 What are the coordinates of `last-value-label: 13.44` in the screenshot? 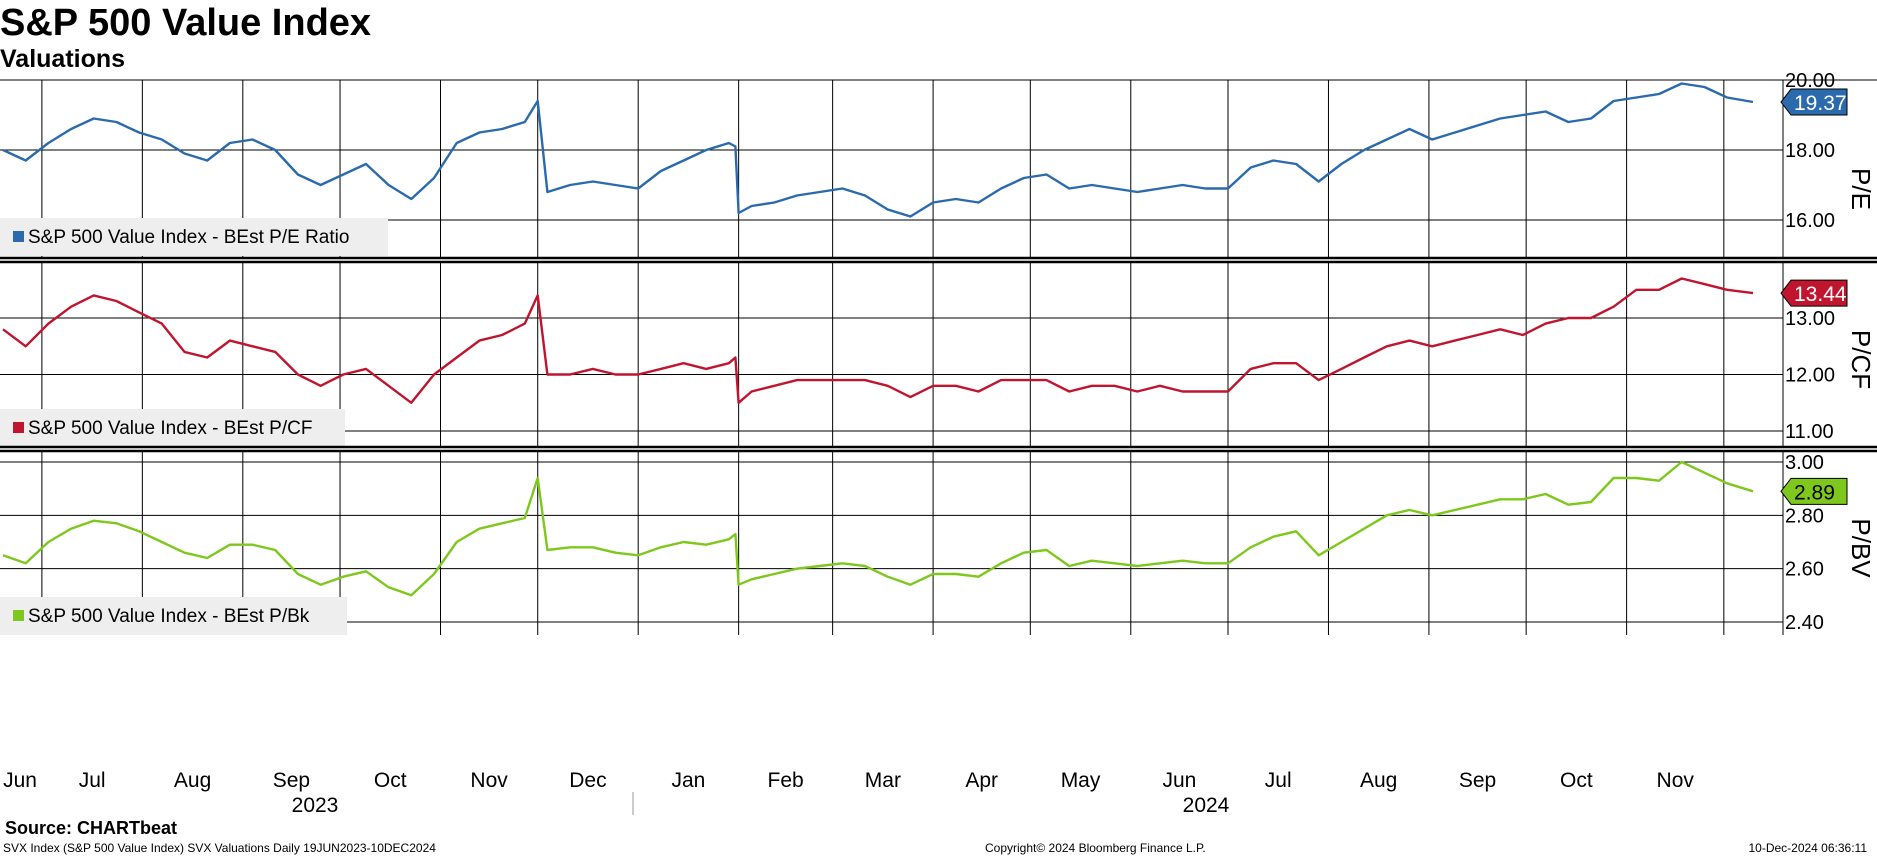 It's located at (1820, 294).